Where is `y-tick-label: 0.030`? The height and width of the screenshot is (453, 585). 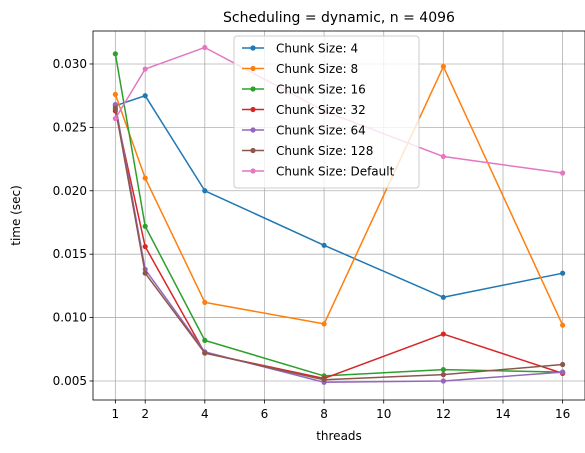
y-tick-label: 0.030 is located at coordinates (70, 64).